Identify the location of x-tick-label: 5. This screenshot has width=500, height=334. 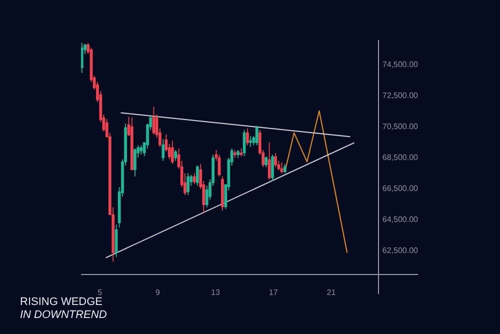
(100, 293).